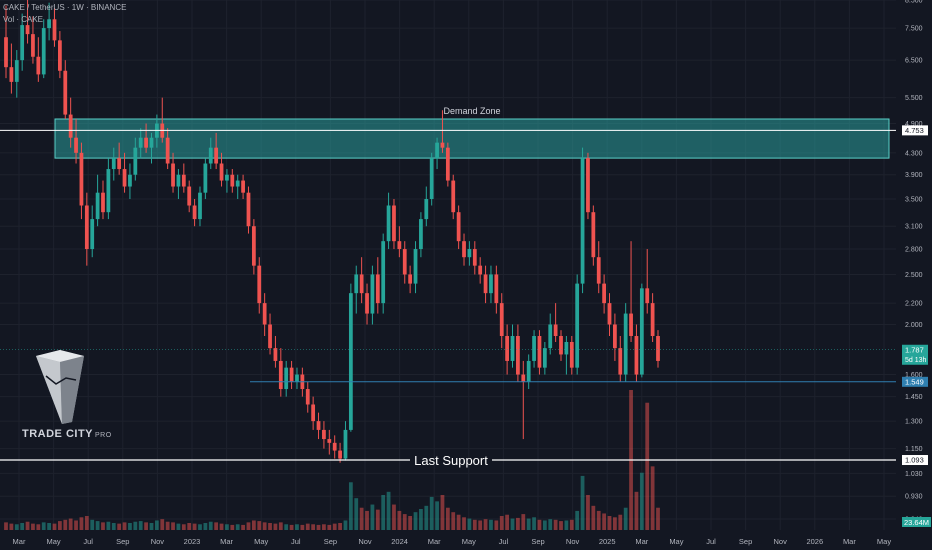 The image size is (932, 550). Describe the element at coordinates (814, 541) in the screenshot. I see `x-tick-label: 2026` at that location.